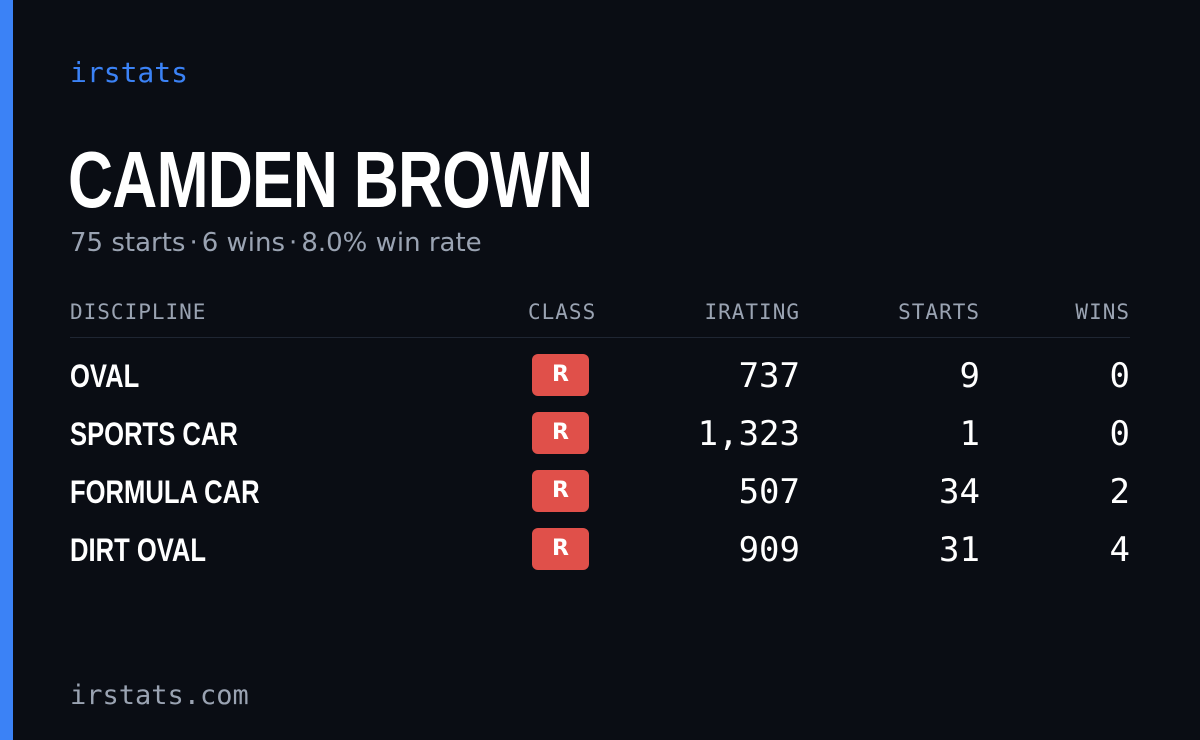 Image resolution: width=1200 pixels, height=740 pixels. Describe the element at coordinates (1119, 550) in the screenshot. I see `wins-value: 4` at that location.